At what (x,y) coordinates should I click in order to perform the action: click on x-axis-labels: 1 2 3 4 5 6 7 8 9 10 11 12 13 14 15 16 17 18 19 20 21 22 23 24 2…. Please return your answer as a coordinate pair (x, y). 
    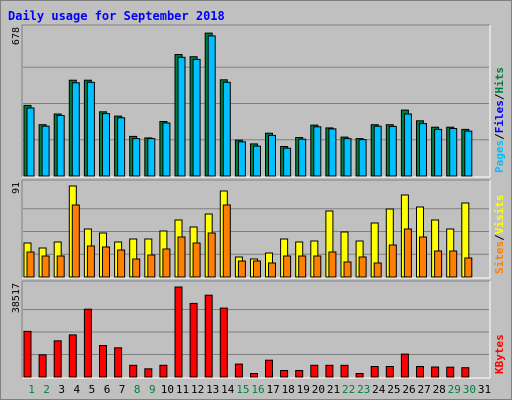
    Looking at the image, I should click on (259, 389).